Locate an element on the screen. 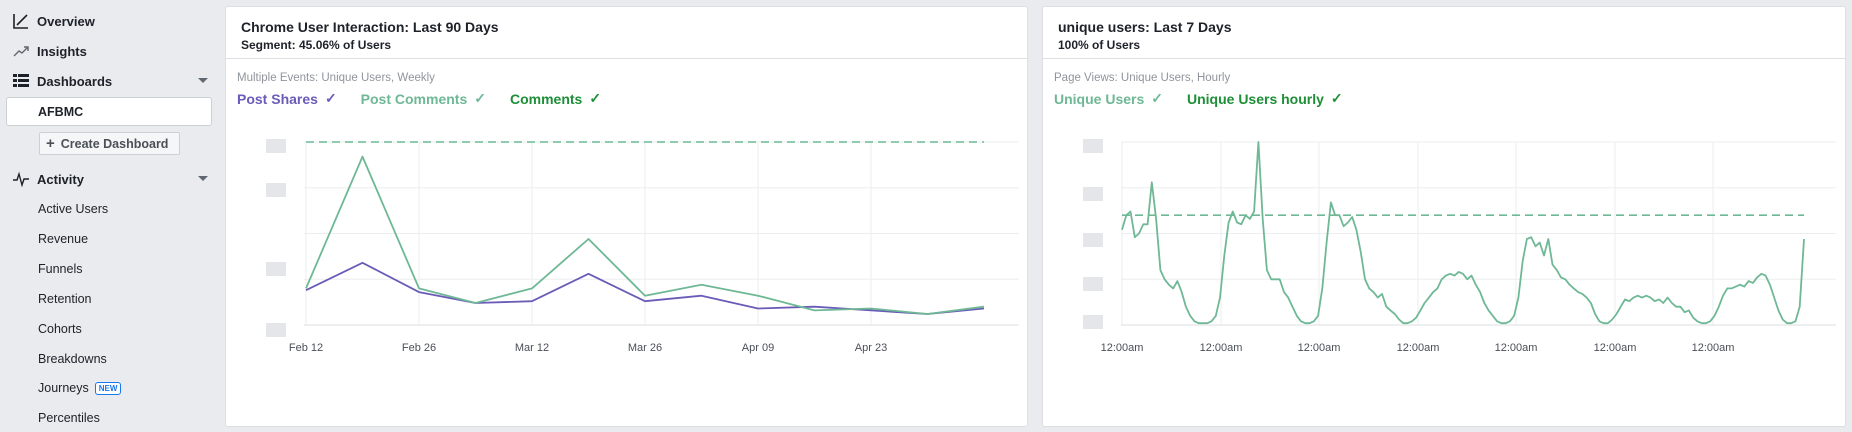 The height and width of the screenshot is (432, 1852). insights-icon is located at coordinates (21, 51).